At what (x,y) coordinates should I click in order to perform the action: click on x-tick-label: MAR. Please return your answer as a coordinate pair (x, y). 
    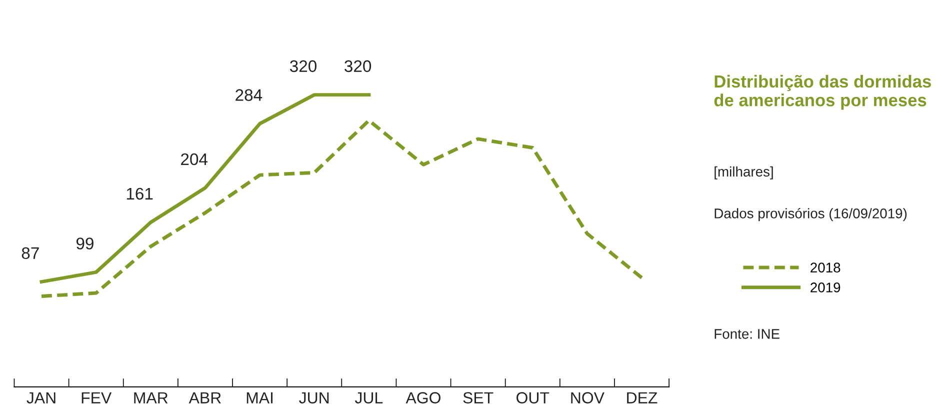
    Looking at the image, I should click on (151, 398).